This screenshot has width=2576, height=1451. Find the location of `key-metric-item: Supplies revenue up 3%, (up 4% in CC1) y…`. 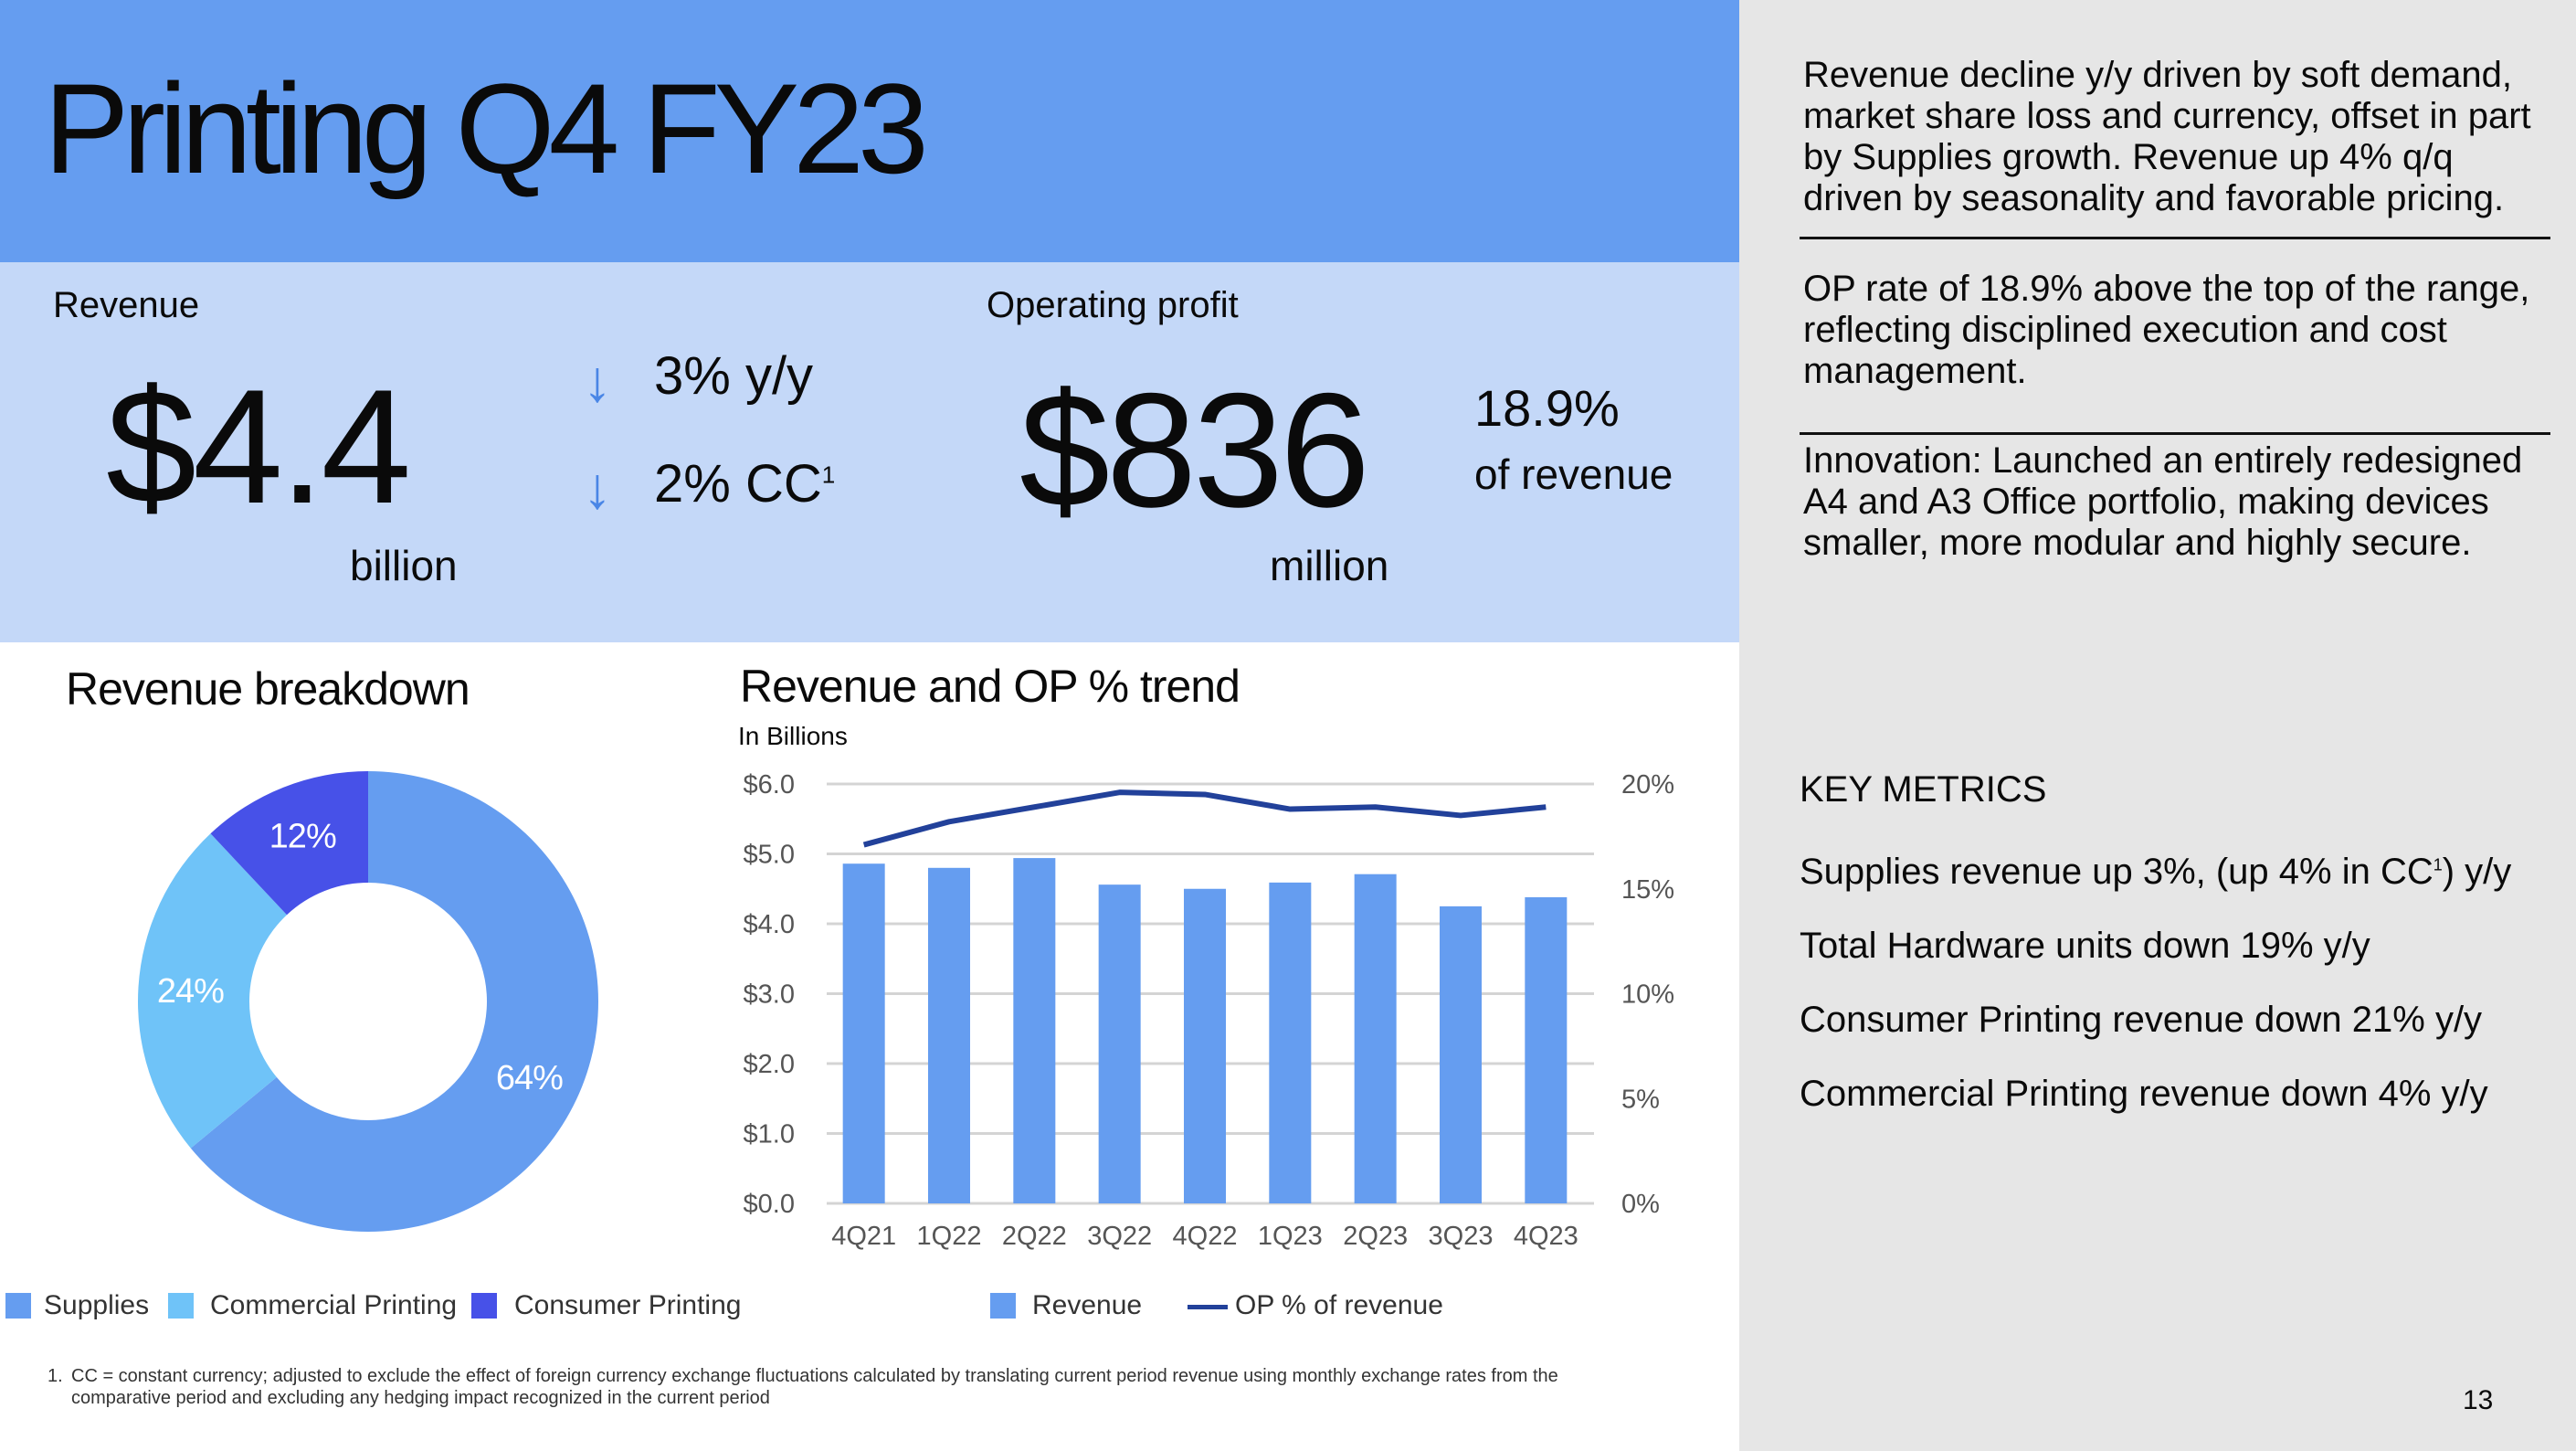

key-metric-item: Supplies revenue up 3%, (up 4% in CC1) y… is located at coordinates (2156, 872).